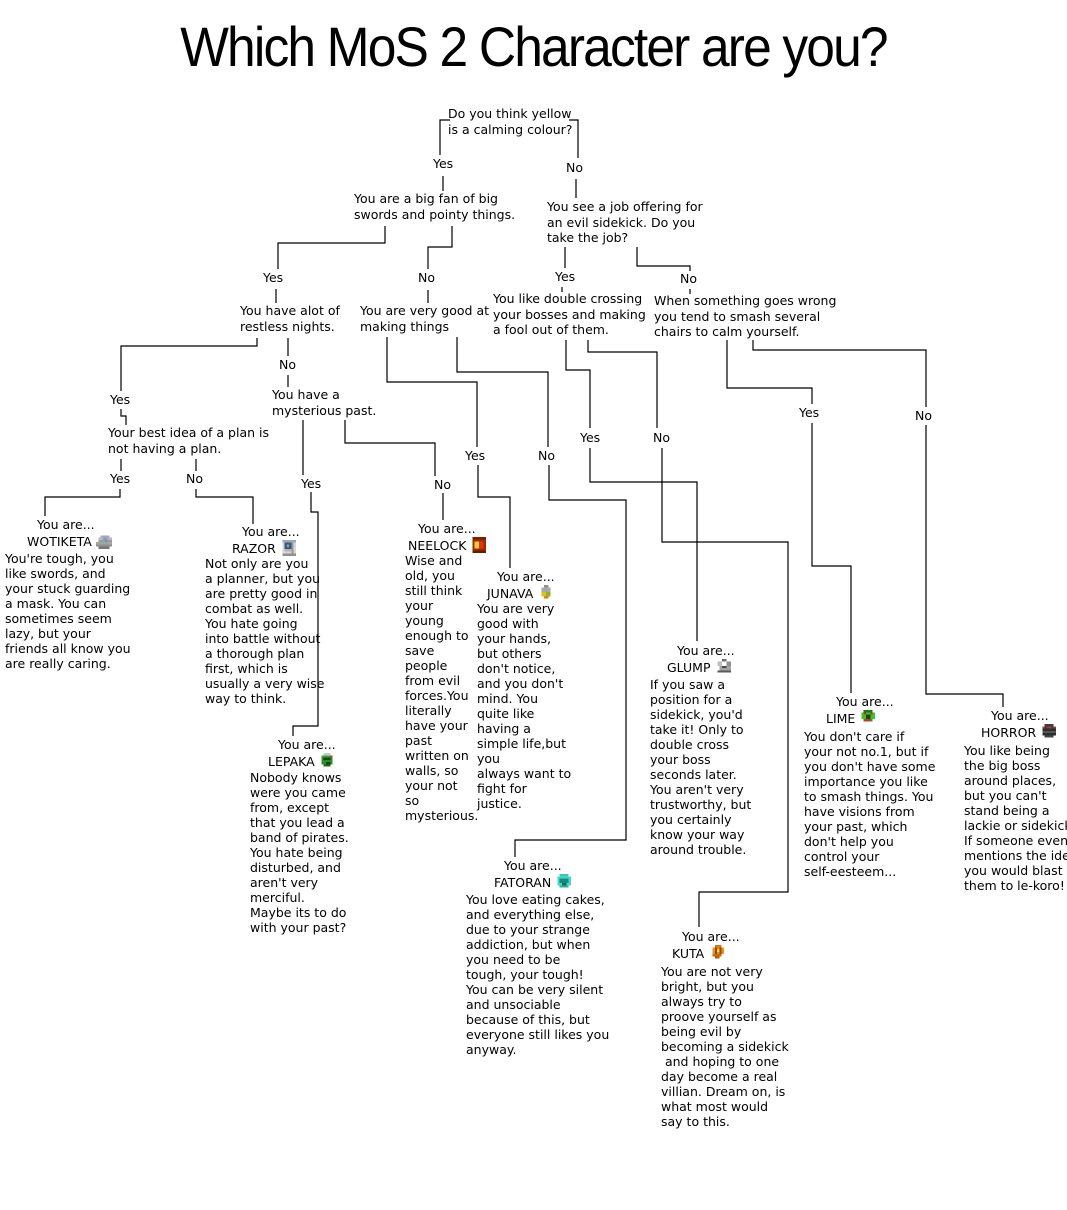 This screenshot has height=1210, width=1067. I want to click on result-glump-name: GLUMP, so click(689, 667).